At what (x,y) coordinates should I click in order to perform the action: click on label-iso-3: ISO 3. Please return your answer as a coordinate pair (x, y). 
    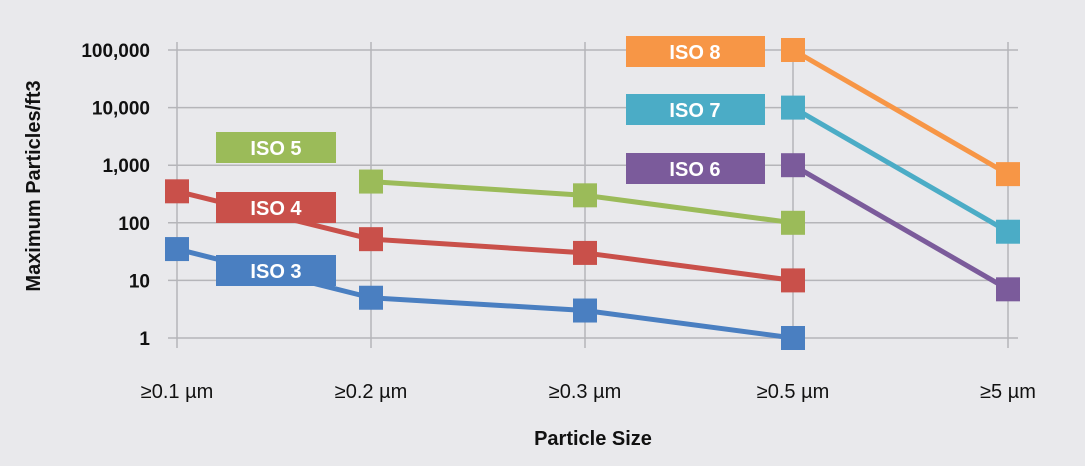
    Looking at the image, I should click on (276, 270).